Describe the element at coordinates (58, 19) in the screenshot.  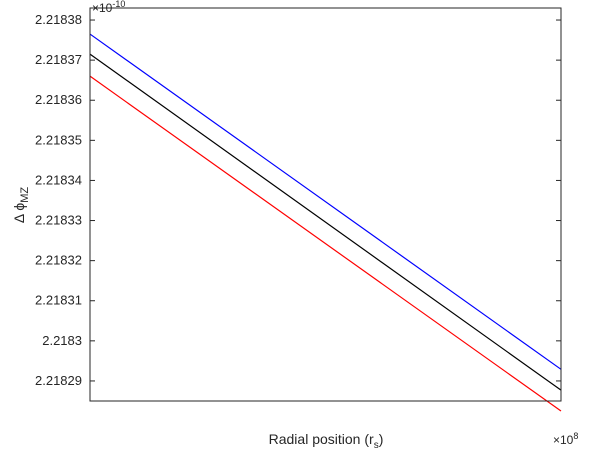
I see `y-tick-label: 2.21838` at that location.